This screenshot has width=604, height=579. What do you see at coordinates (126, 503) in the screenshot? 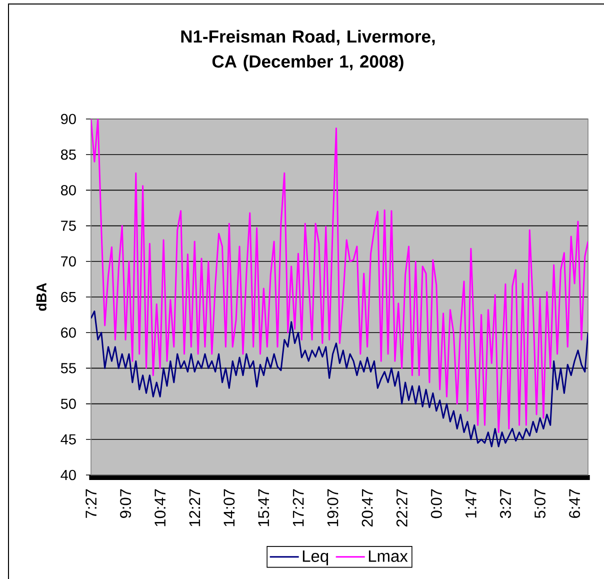
I see `x-tick-label: 9:07` at bounding box center [126, 503].